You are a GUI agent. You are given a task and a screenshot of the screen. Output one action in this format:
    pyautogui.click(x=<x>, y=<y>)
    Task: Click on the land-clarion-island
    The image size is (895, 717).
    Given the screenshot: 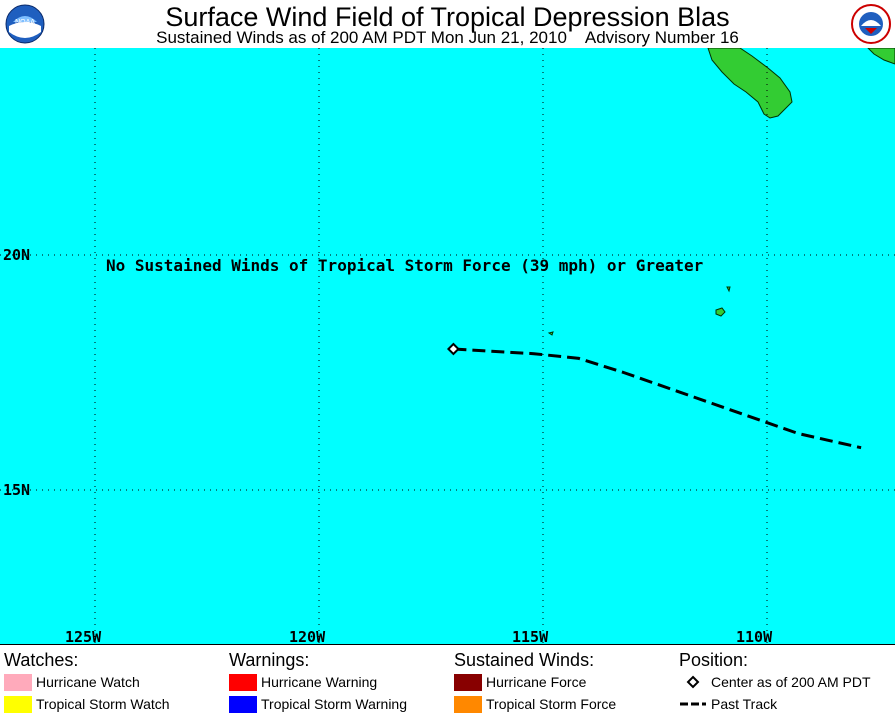 What is the action you would take?
    pyautogui.click(x=550, y=333)
    